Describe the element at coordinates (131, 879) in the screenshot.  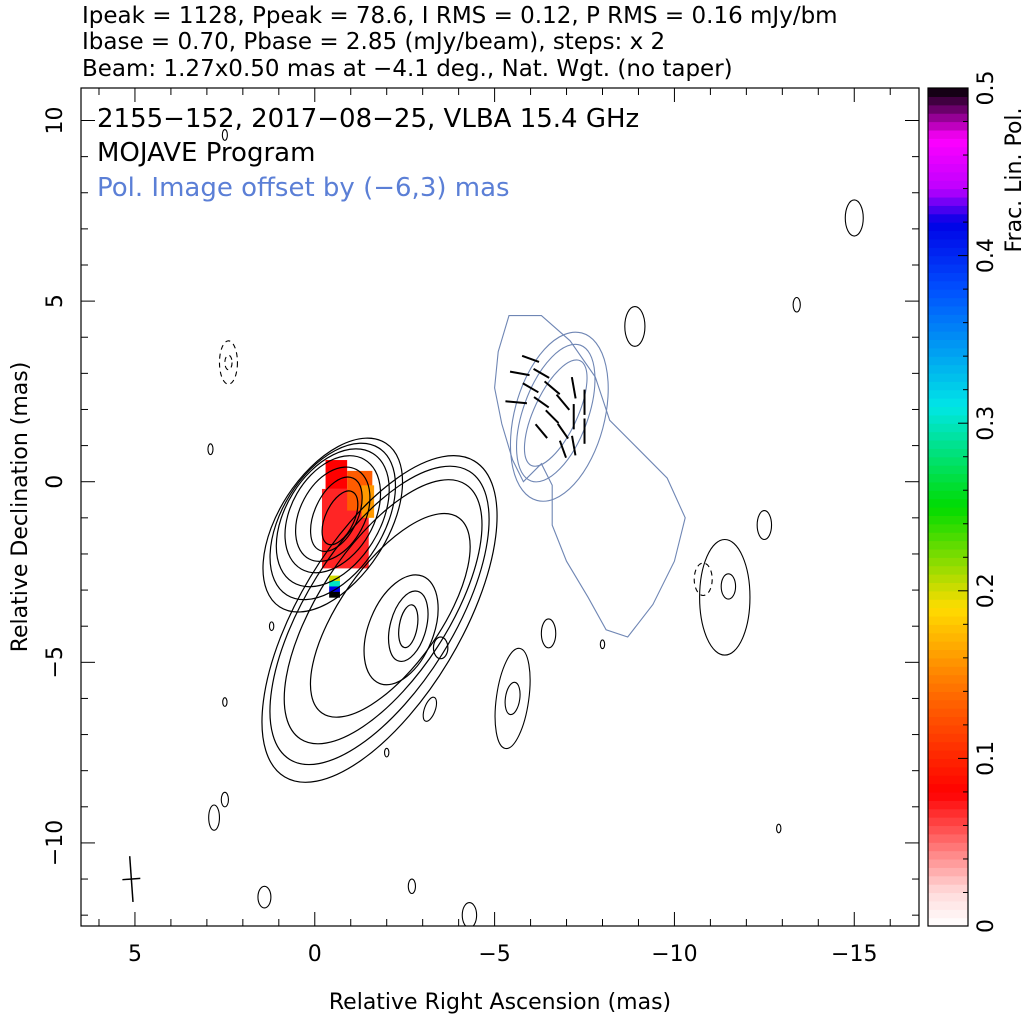
I see `beam-minor-axis` at that location.